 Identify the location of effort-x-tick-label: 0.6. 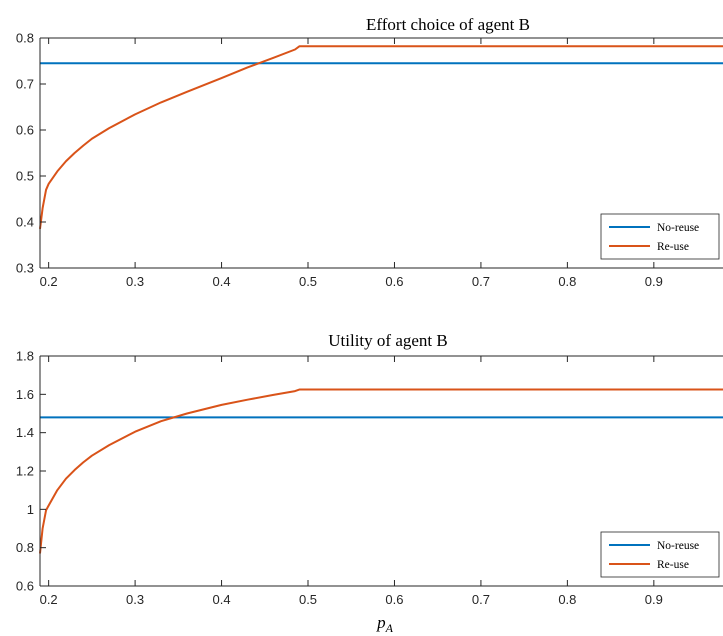
(394, 281).